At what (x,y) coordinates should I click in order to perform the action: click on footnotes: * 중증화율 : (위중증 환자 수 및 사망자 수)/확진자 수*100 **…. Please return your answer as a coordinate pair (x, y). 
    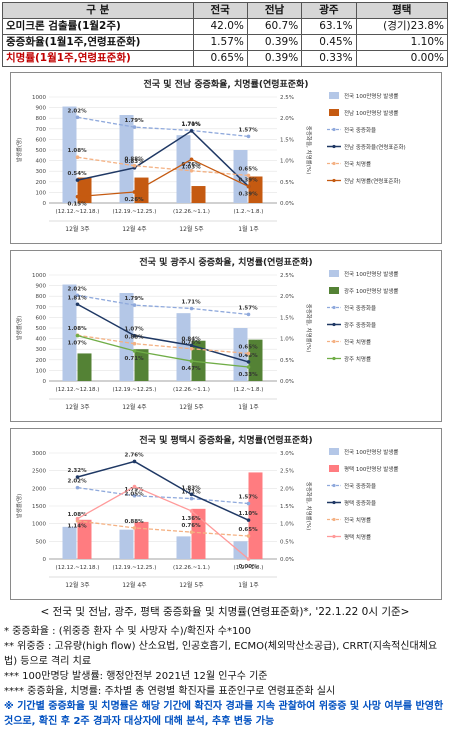
    Looking at the image, I should click on (226, 676).